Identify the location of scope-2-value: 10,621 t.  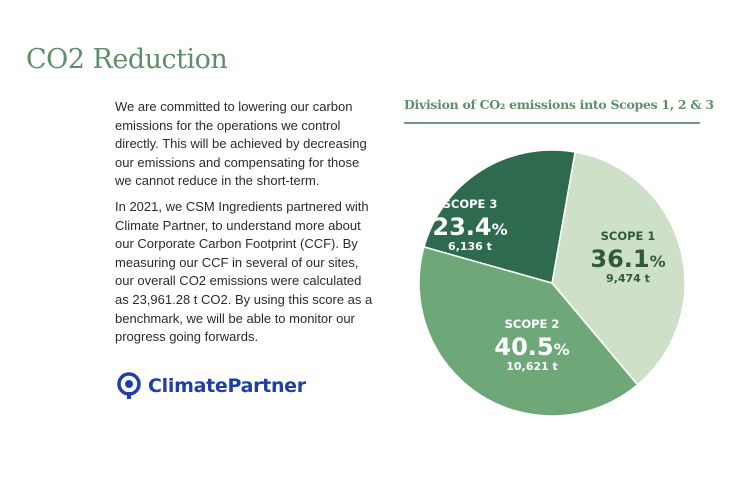
(532, 366).